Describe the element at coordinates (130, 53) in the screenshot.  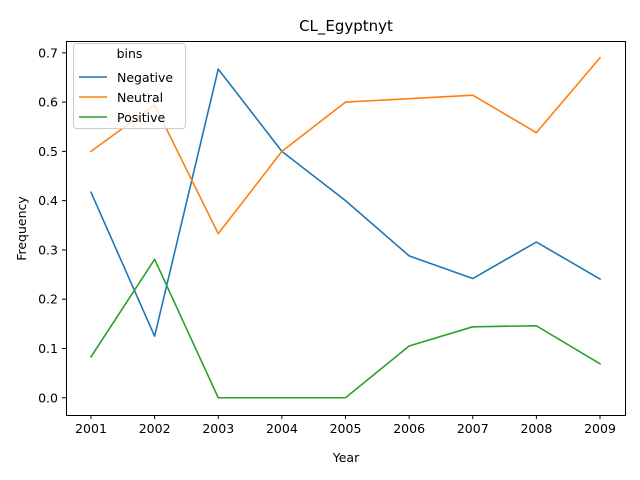
I see `legend-title: bins` at that location.